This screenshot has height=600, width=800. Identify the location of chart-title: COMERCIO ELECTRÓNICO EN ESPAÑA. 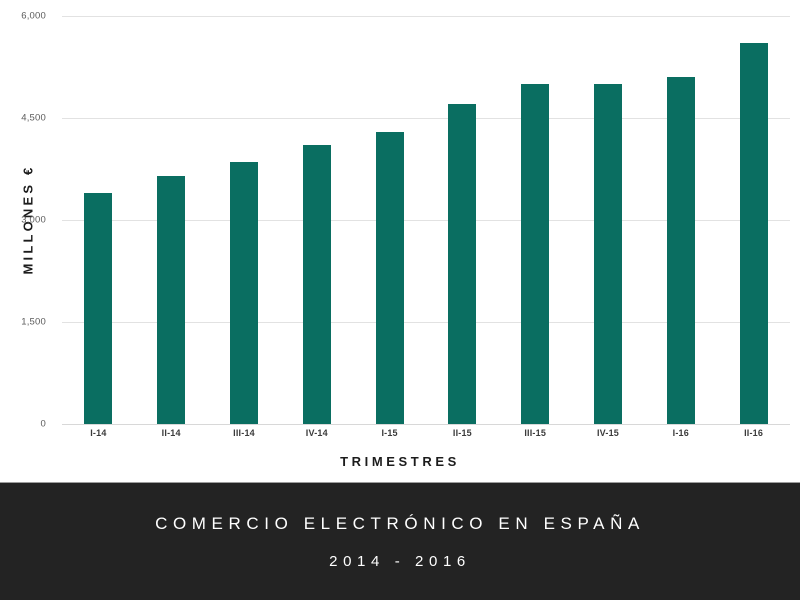
(400, 523).